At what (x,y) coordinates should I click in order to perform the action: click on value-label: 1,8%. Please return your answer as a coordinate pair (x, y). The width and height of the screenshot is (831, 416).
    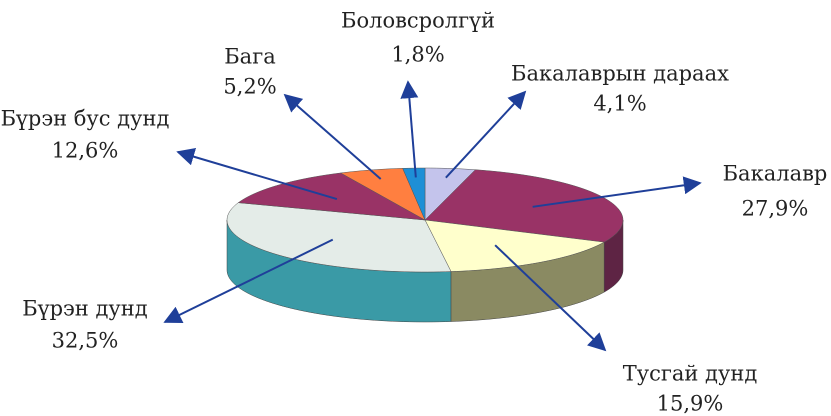
    Looking at the image, I should click on (417, 55).